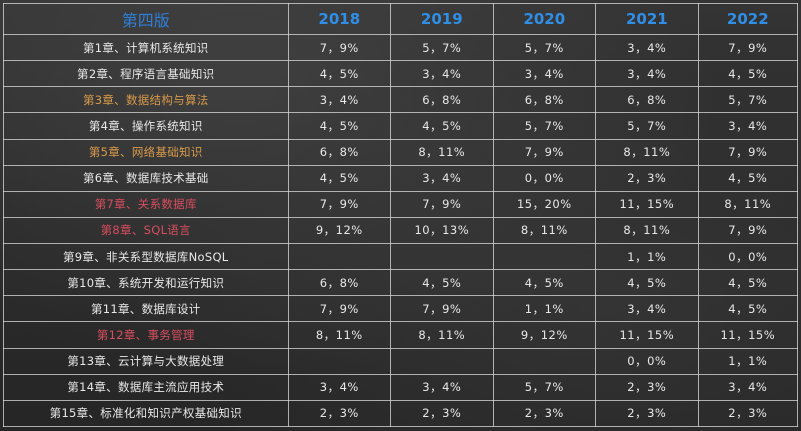  What do you see at coordinates (146, 19) in the screenshot?
I see `edition-header: 第四版` at bounding box center [146, 19].